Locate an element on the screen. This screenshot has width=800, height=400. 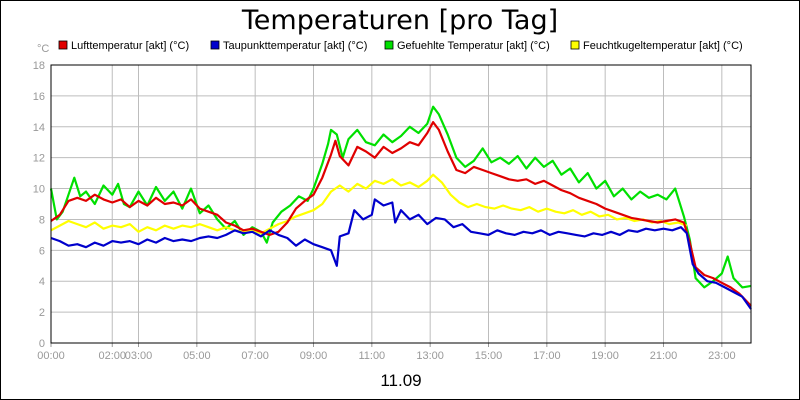
y-tick-label: 4 is located at coordinates (42, 282).